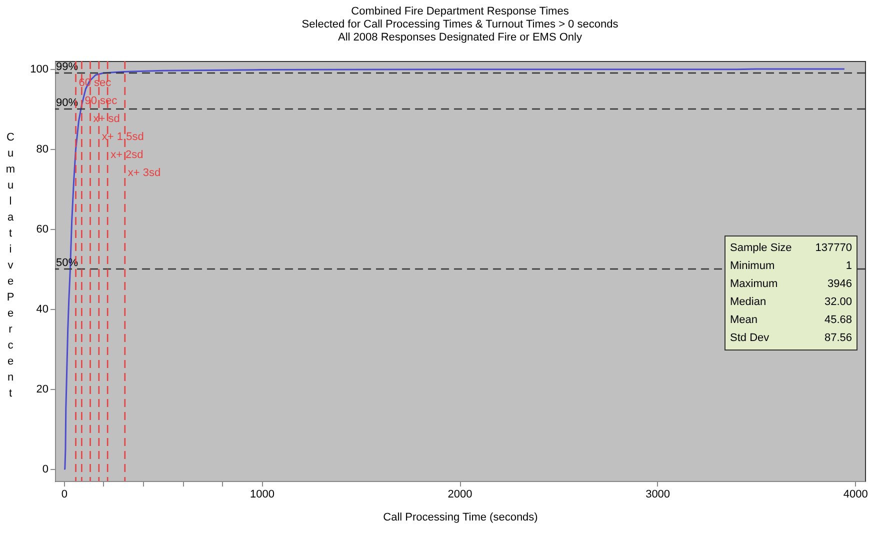 Image resolution: width=886 pixels, height=547 pixels. Describe the element at coordinates (39, 70) in the screenshot. I see `y-tick-label: 100` at that location.